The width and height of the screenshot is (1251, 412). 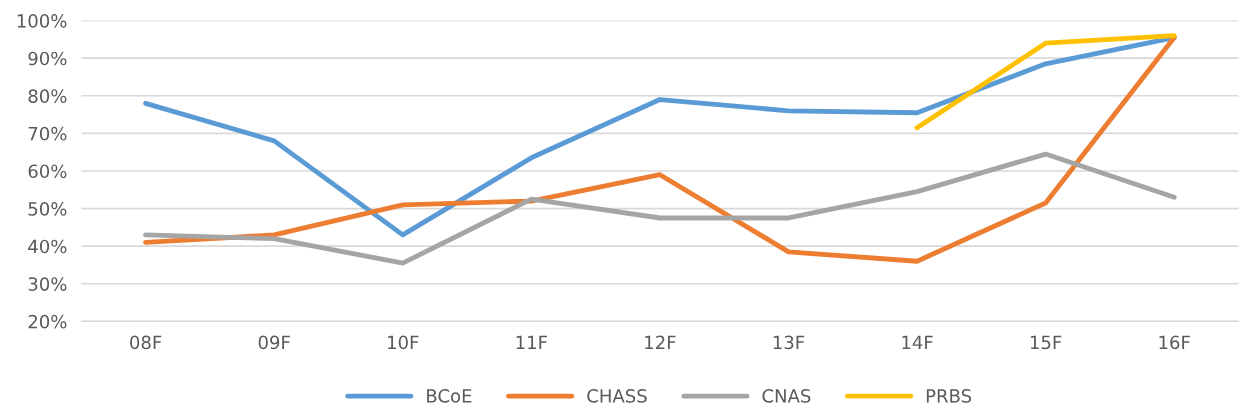 I want to click on x-tick-label: 16F, so click(x=1174, y=342).